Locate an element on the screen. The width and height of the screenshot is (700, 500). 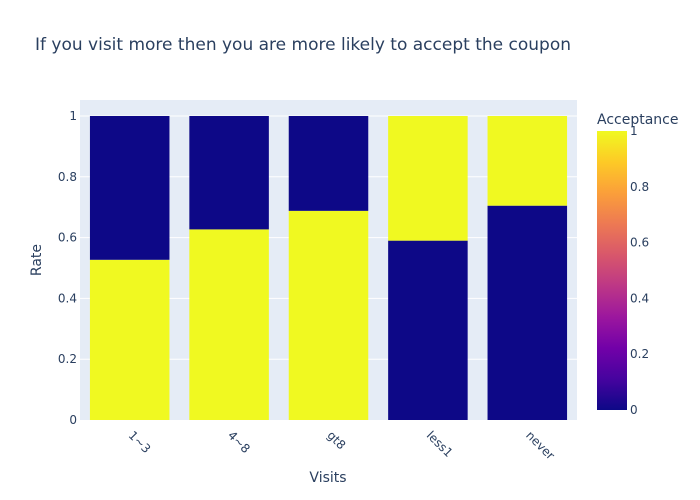
bar-segment-1~3-acceptance-1 is located at coordinates (129, 339).